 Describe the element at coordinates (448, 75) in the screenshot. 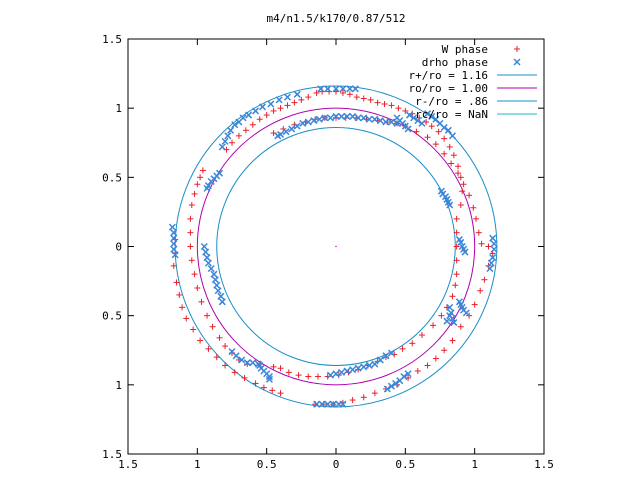

I see `legend-label: r+/ro = 1.16` at that location.